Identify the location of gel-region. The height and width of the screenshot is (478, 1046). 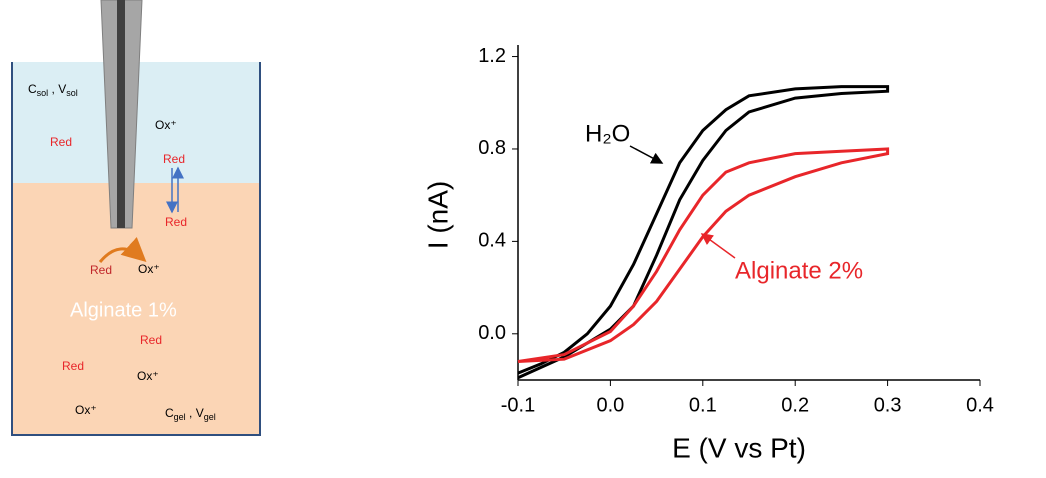
(136, 309).